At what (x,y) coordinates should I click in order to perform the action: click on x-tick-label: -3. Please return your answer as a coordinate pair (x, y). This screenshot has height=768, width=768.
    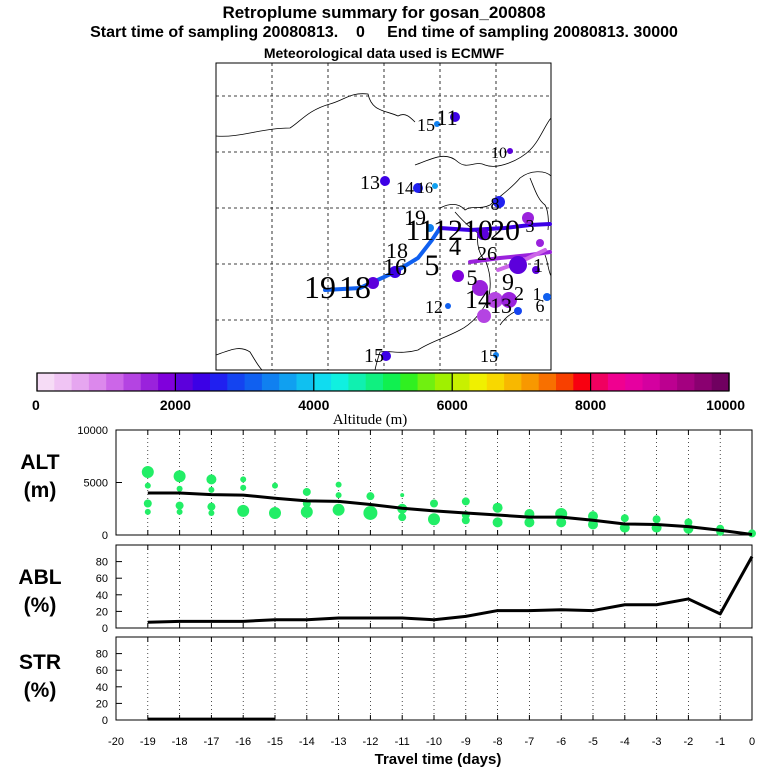
    Looking at the image, I should click on (657, 742).